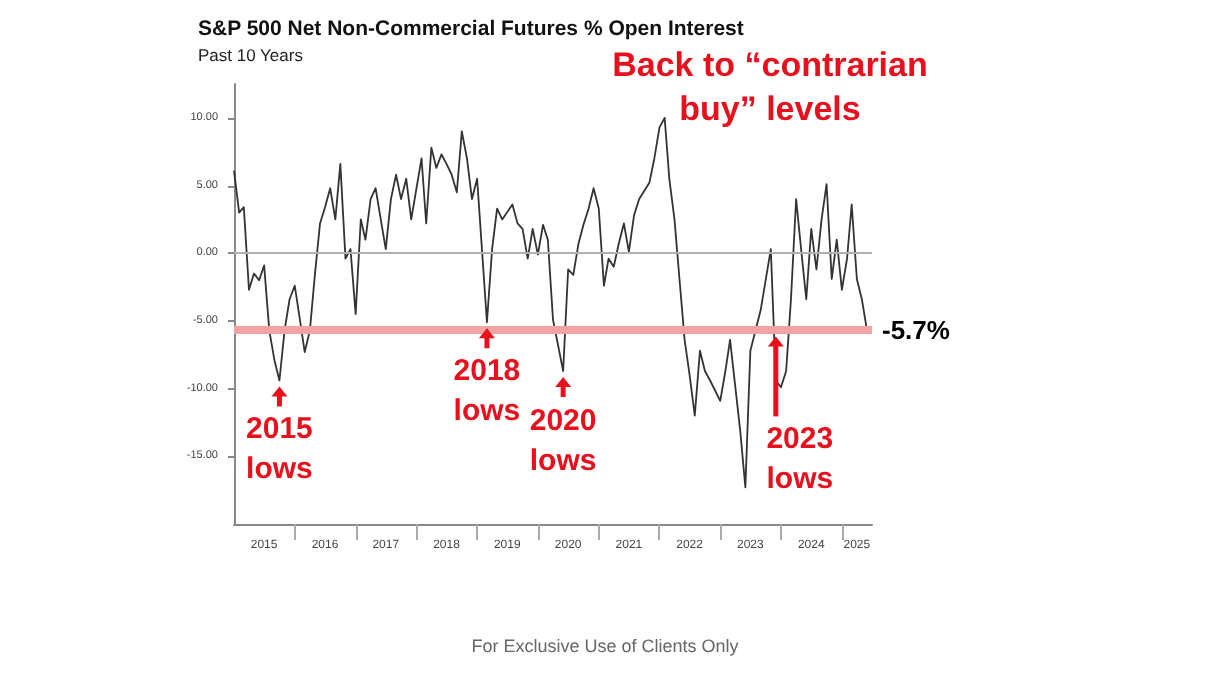  Describe the element at coordinates (916, 330) in the screenshot. I see `ref-line-label: -5.7%` at that location.